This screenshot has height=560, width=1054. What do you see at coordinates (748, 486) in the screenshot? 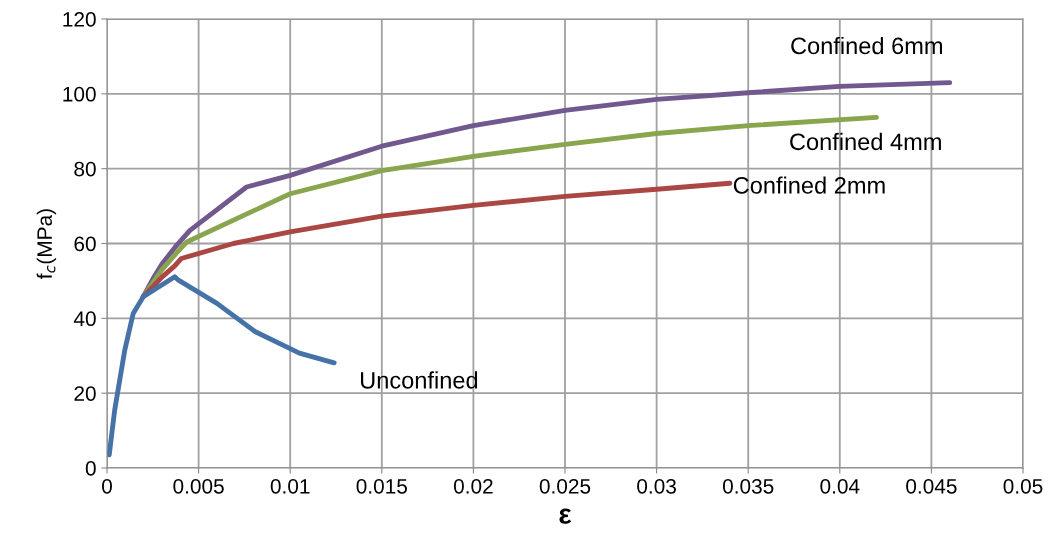
I see `x-tick-label: 0.035` at bounding box center [748, 486].